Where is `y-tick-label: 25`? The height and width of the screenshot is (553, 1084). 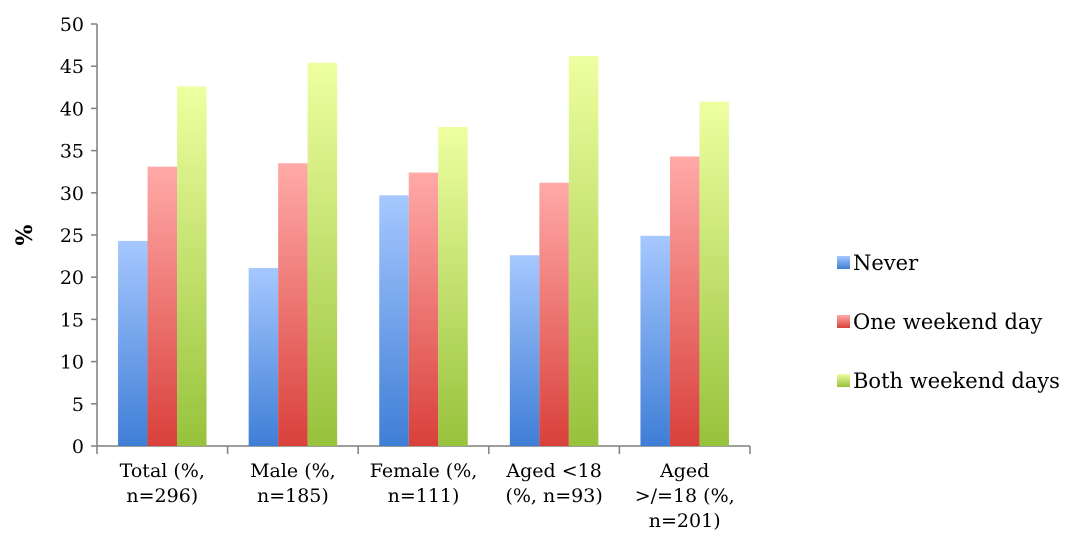
y-tick-label: 25 is located at coordinates (72, 236).